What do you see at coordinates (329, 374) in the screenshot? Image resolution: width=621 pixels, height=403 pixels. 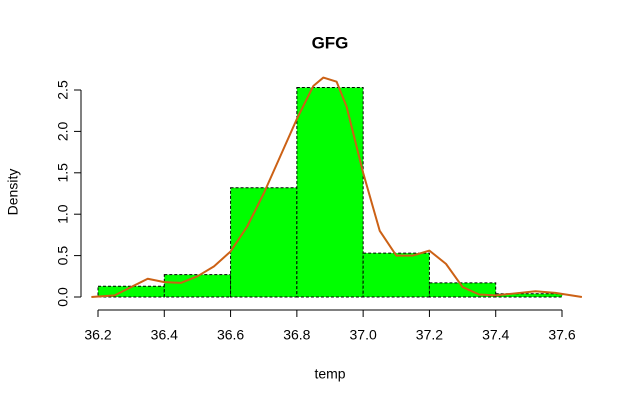 I see `x-axis-label: temp` at bounding box center [329, 374].